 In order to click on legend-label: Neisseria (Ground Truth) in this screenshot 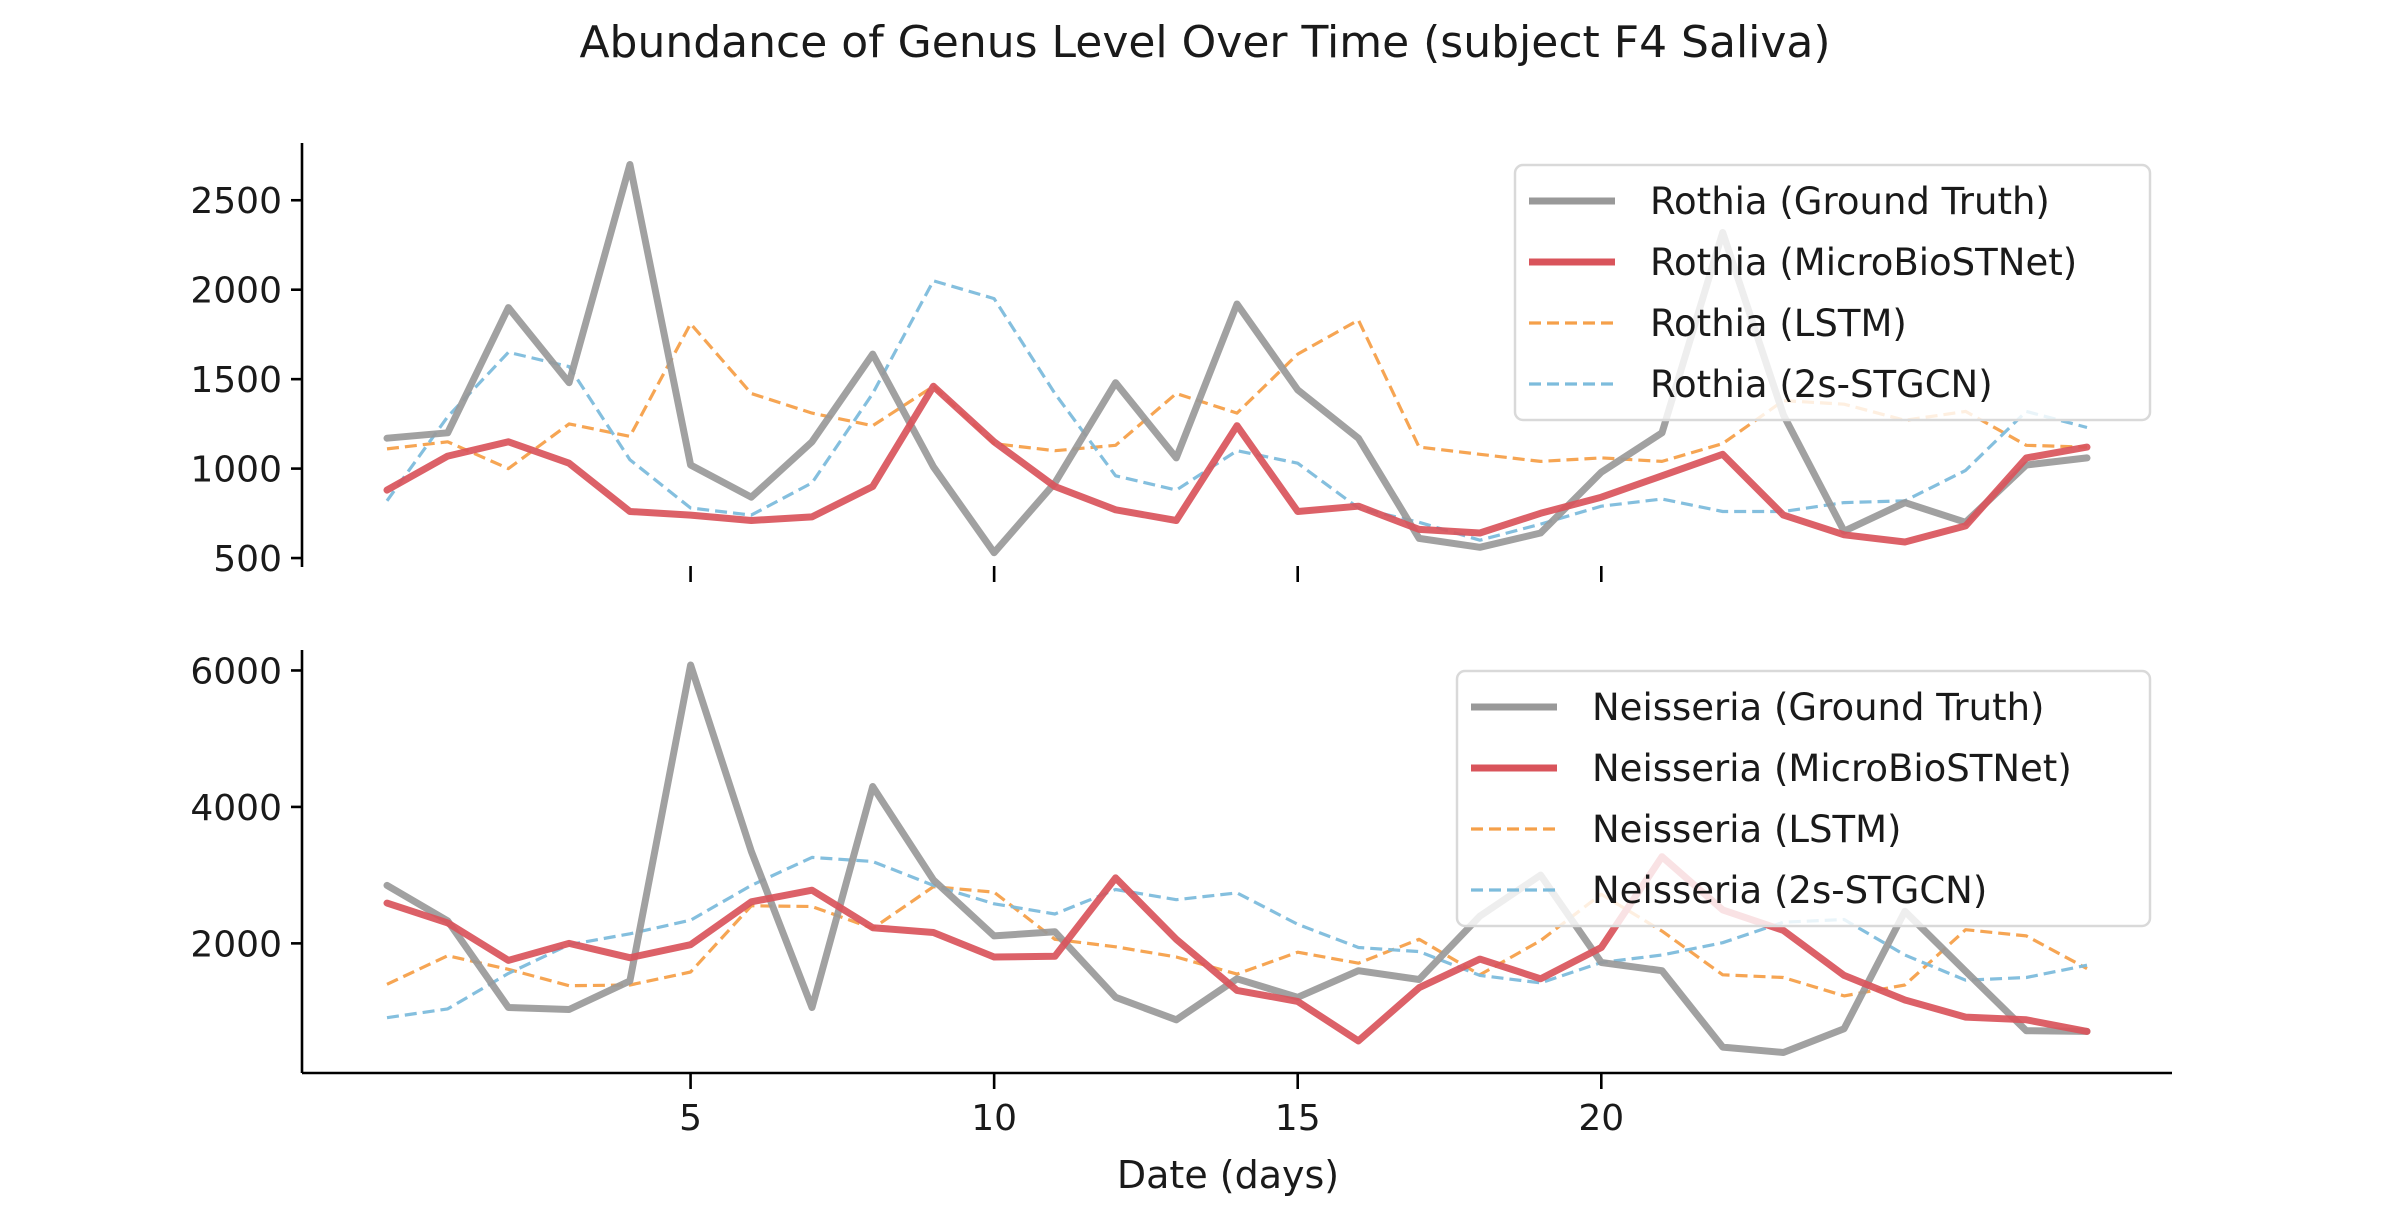, I will do `click(1818, 707)`.